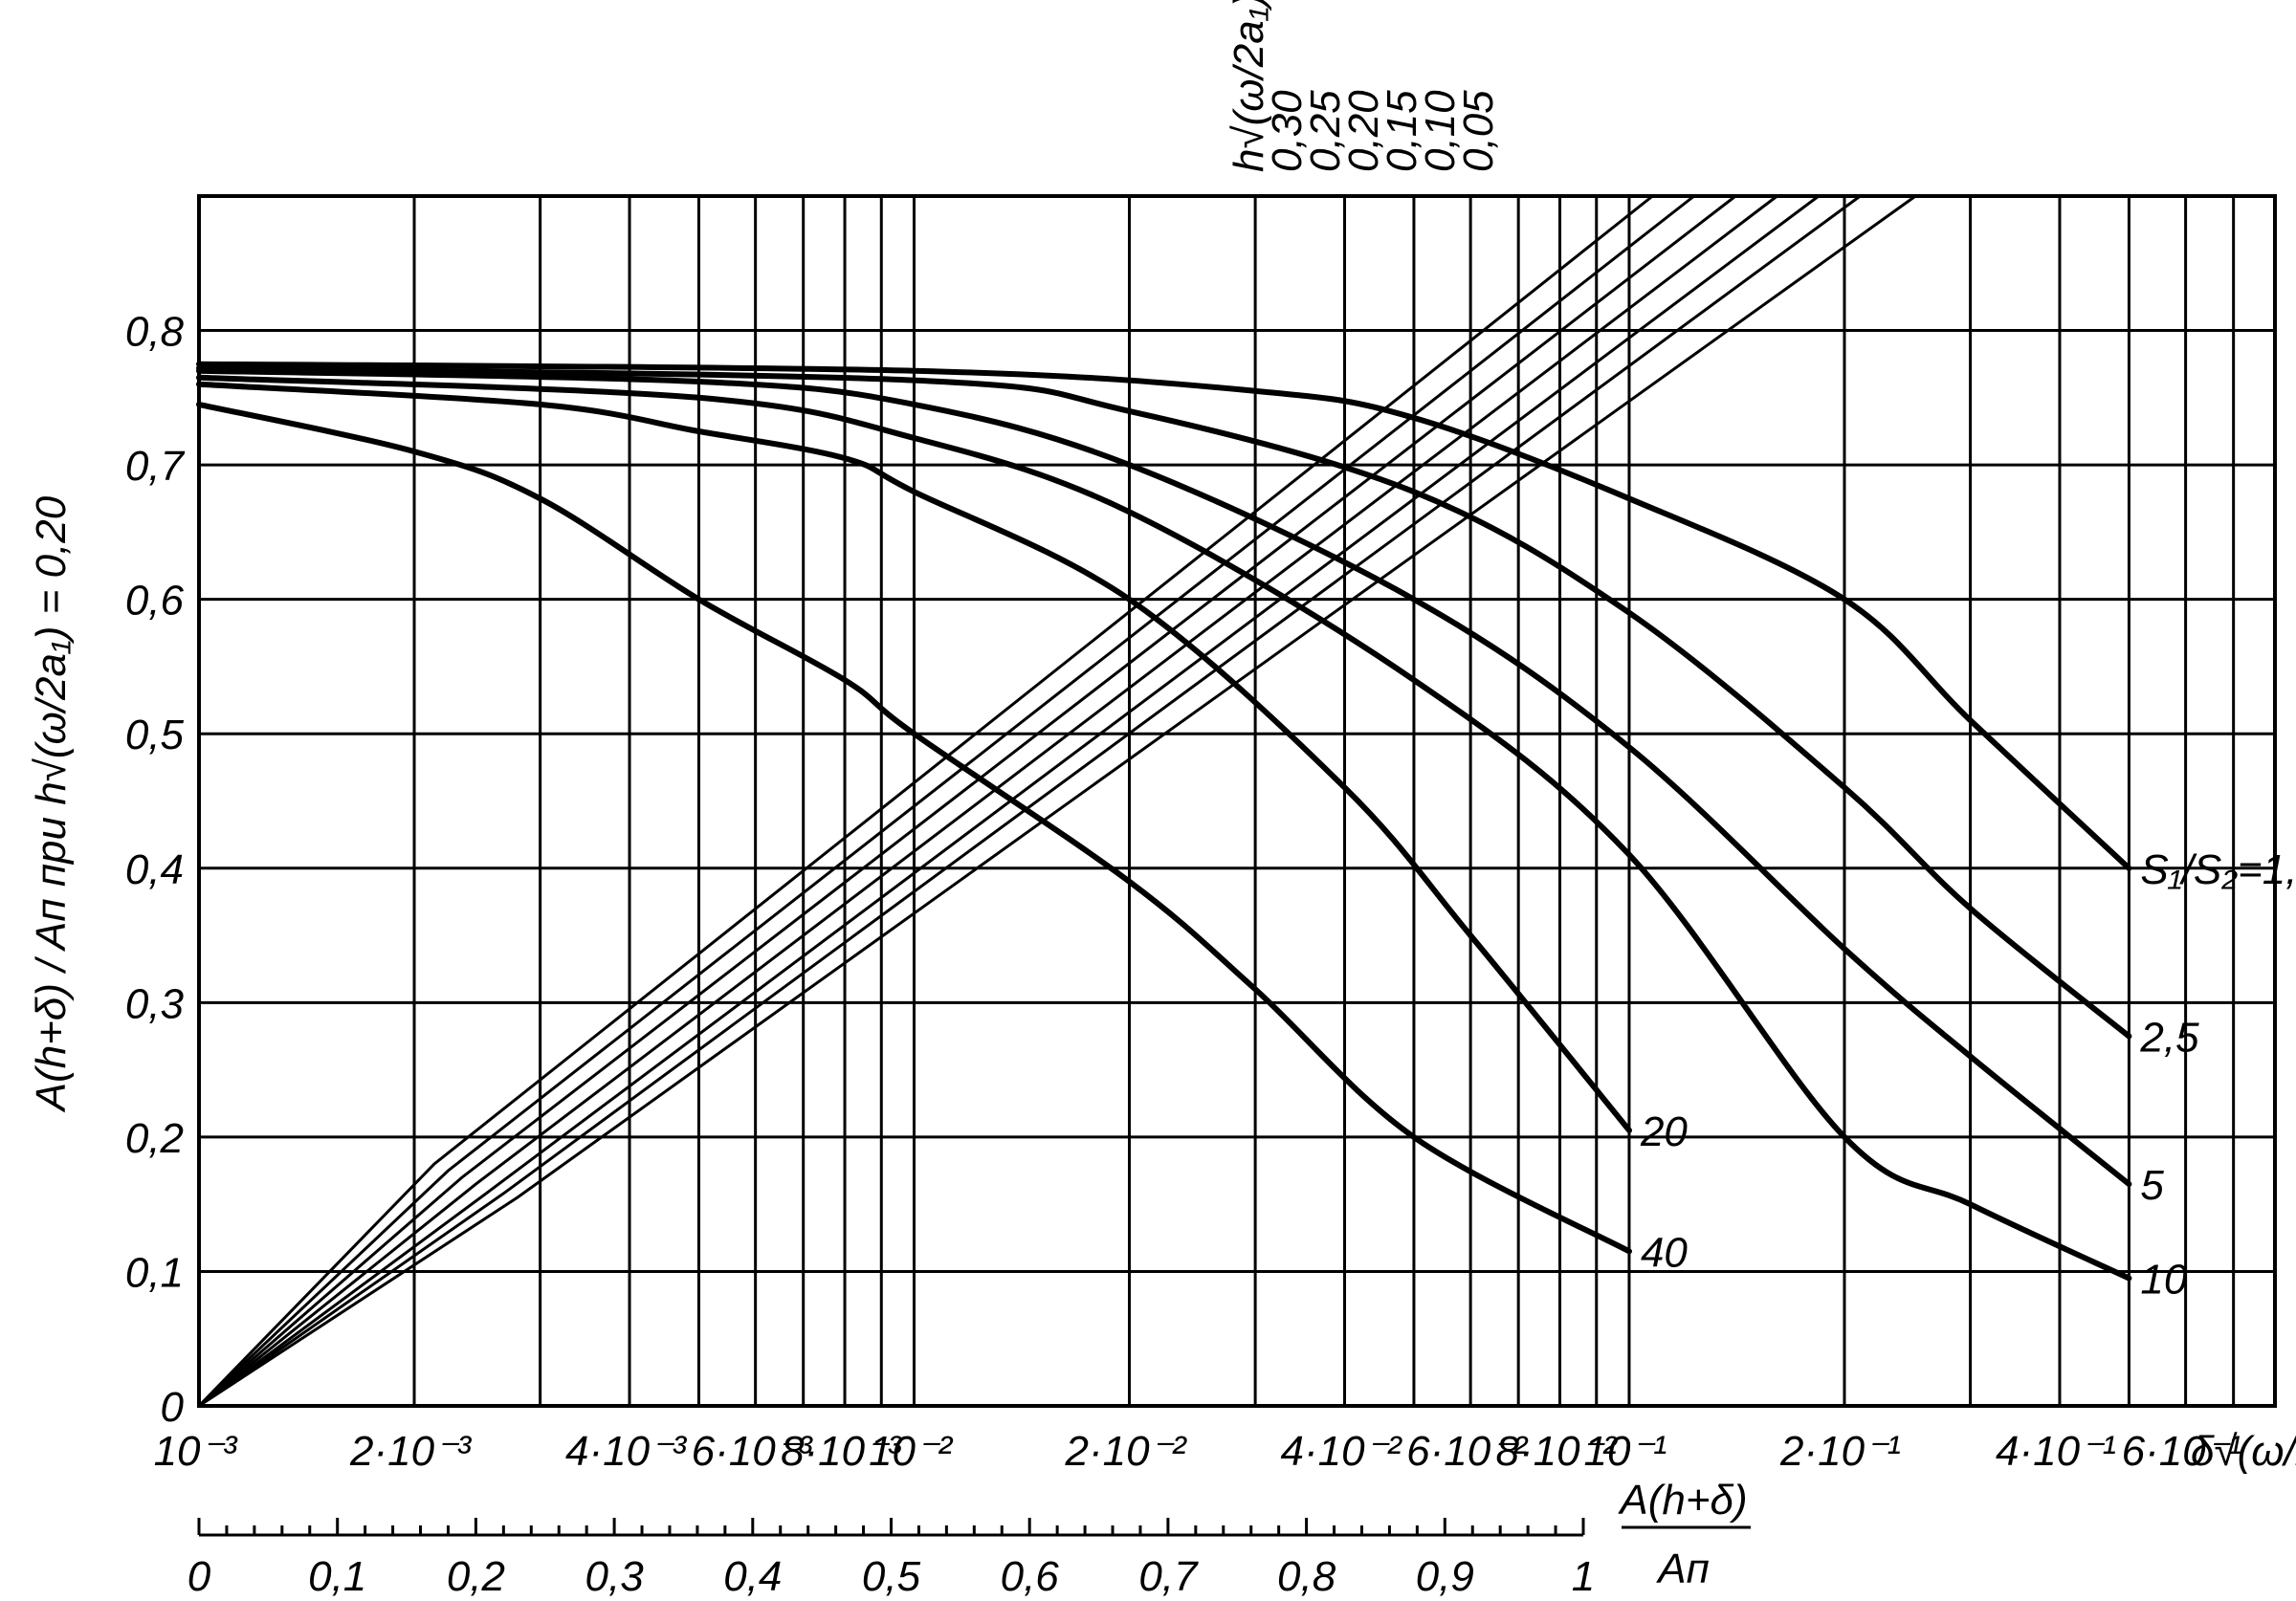  Describe the element at coordinates (1126, 1452) in the screenshot. I see `x-log-tick-label: 2·10⁻²` at that location.